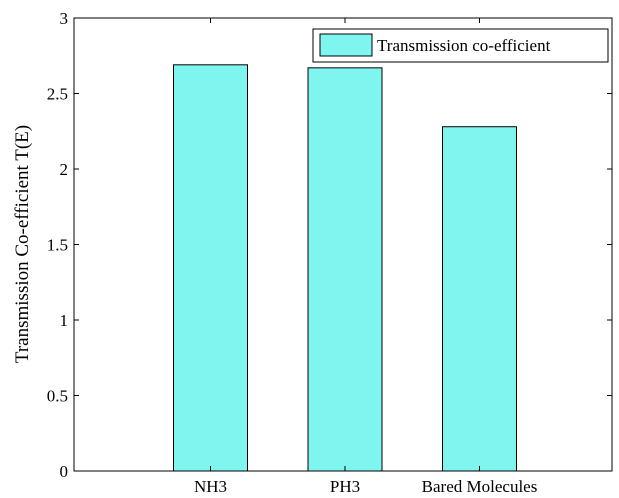  Describe the element at coordinates (57, 396) in the screenshot. I see `y-tick-label: 0.5` at that location.